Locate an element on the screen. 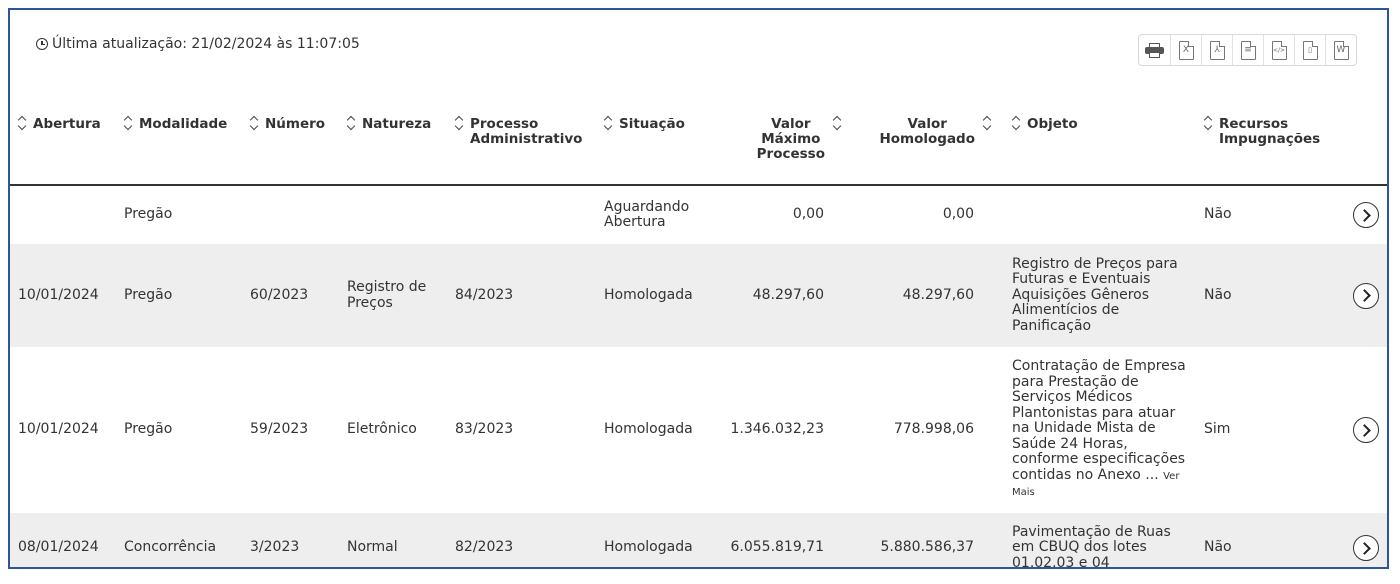  cell-valor-homologado: 0,00 is located at coordinates (958, 214).